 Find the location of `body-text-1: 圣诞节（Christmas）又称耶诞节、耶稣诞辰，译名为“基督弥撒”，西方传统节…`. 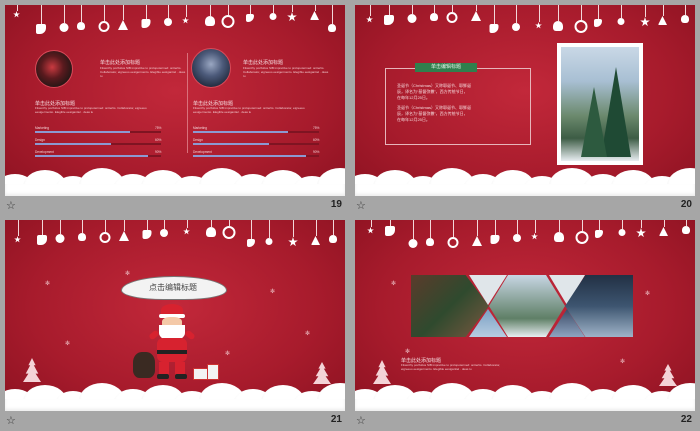

body-text-1: 圣诞节（Christmas）又称耶诞节、耶稣诞辰，译名为“基督弥撒”，西方传统节… is located at coordinates (434, 91).